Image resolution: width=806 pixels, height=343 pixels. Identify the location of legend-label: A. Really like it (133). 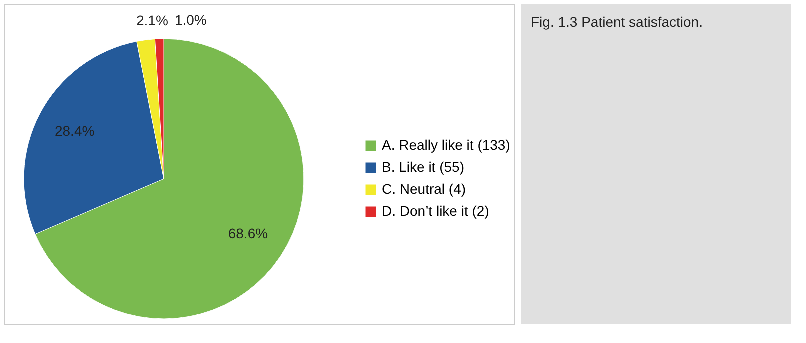
(446, 145).